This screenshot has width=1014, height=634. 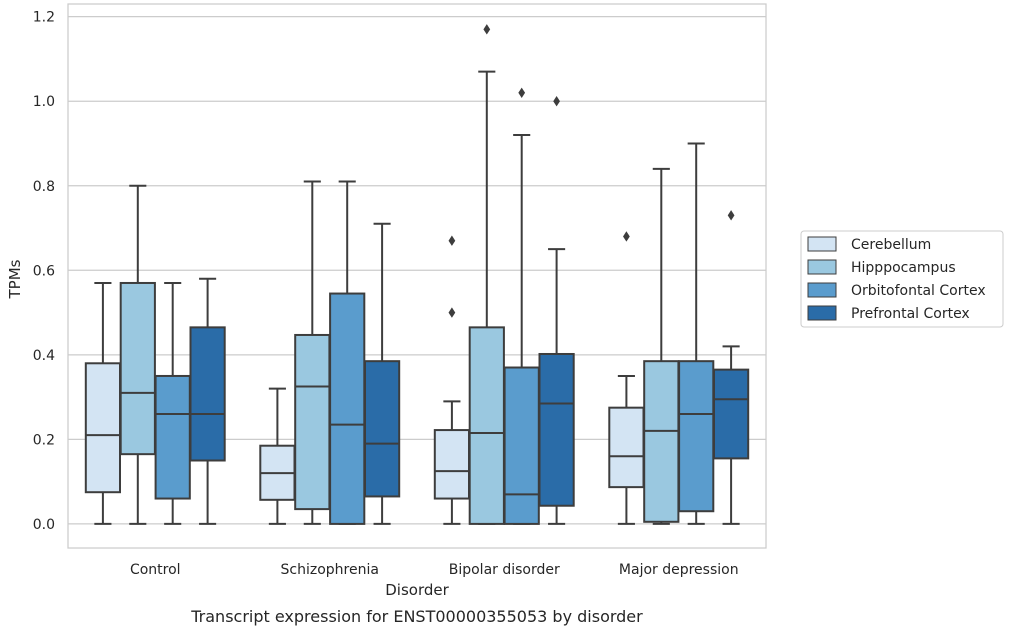 I want to click on box-bipolar-disorder-cerebellum, so click(x=452, y=380).